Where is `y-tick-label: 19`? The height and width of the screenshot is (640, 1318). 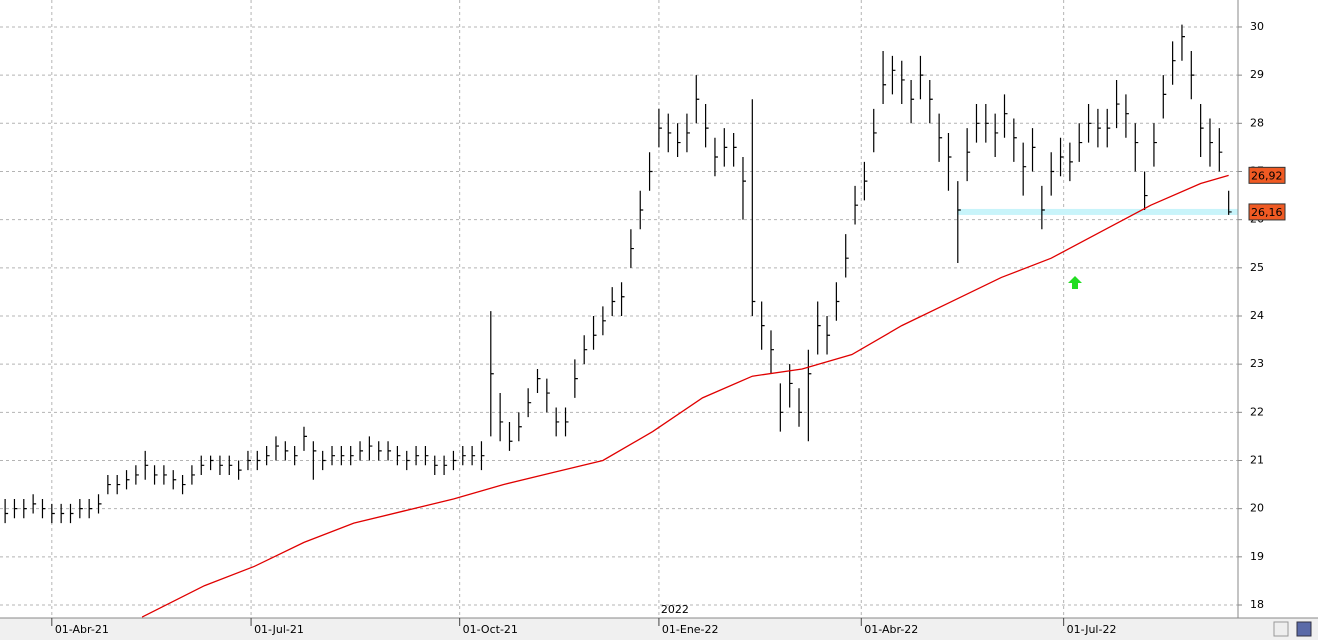
y-tick-label: 19 is located at coordinates (1257, 556).